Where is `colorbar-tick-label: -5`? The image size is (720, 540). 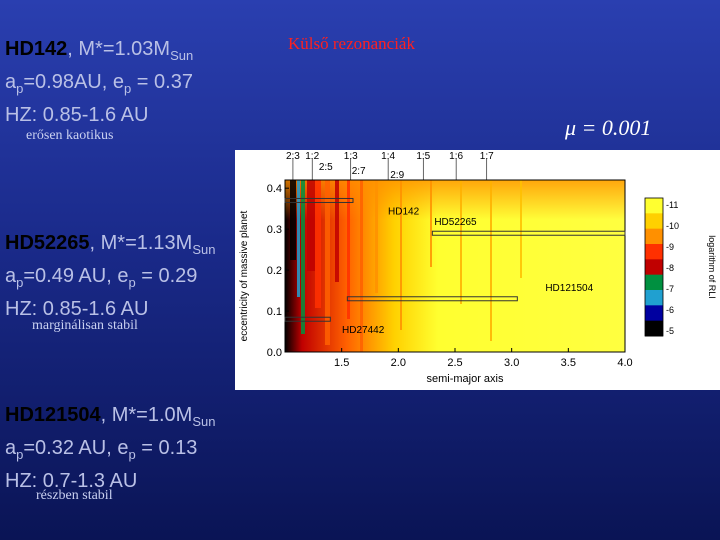
colorbar-tick-label: -5 is located at coordinates (670, 331).